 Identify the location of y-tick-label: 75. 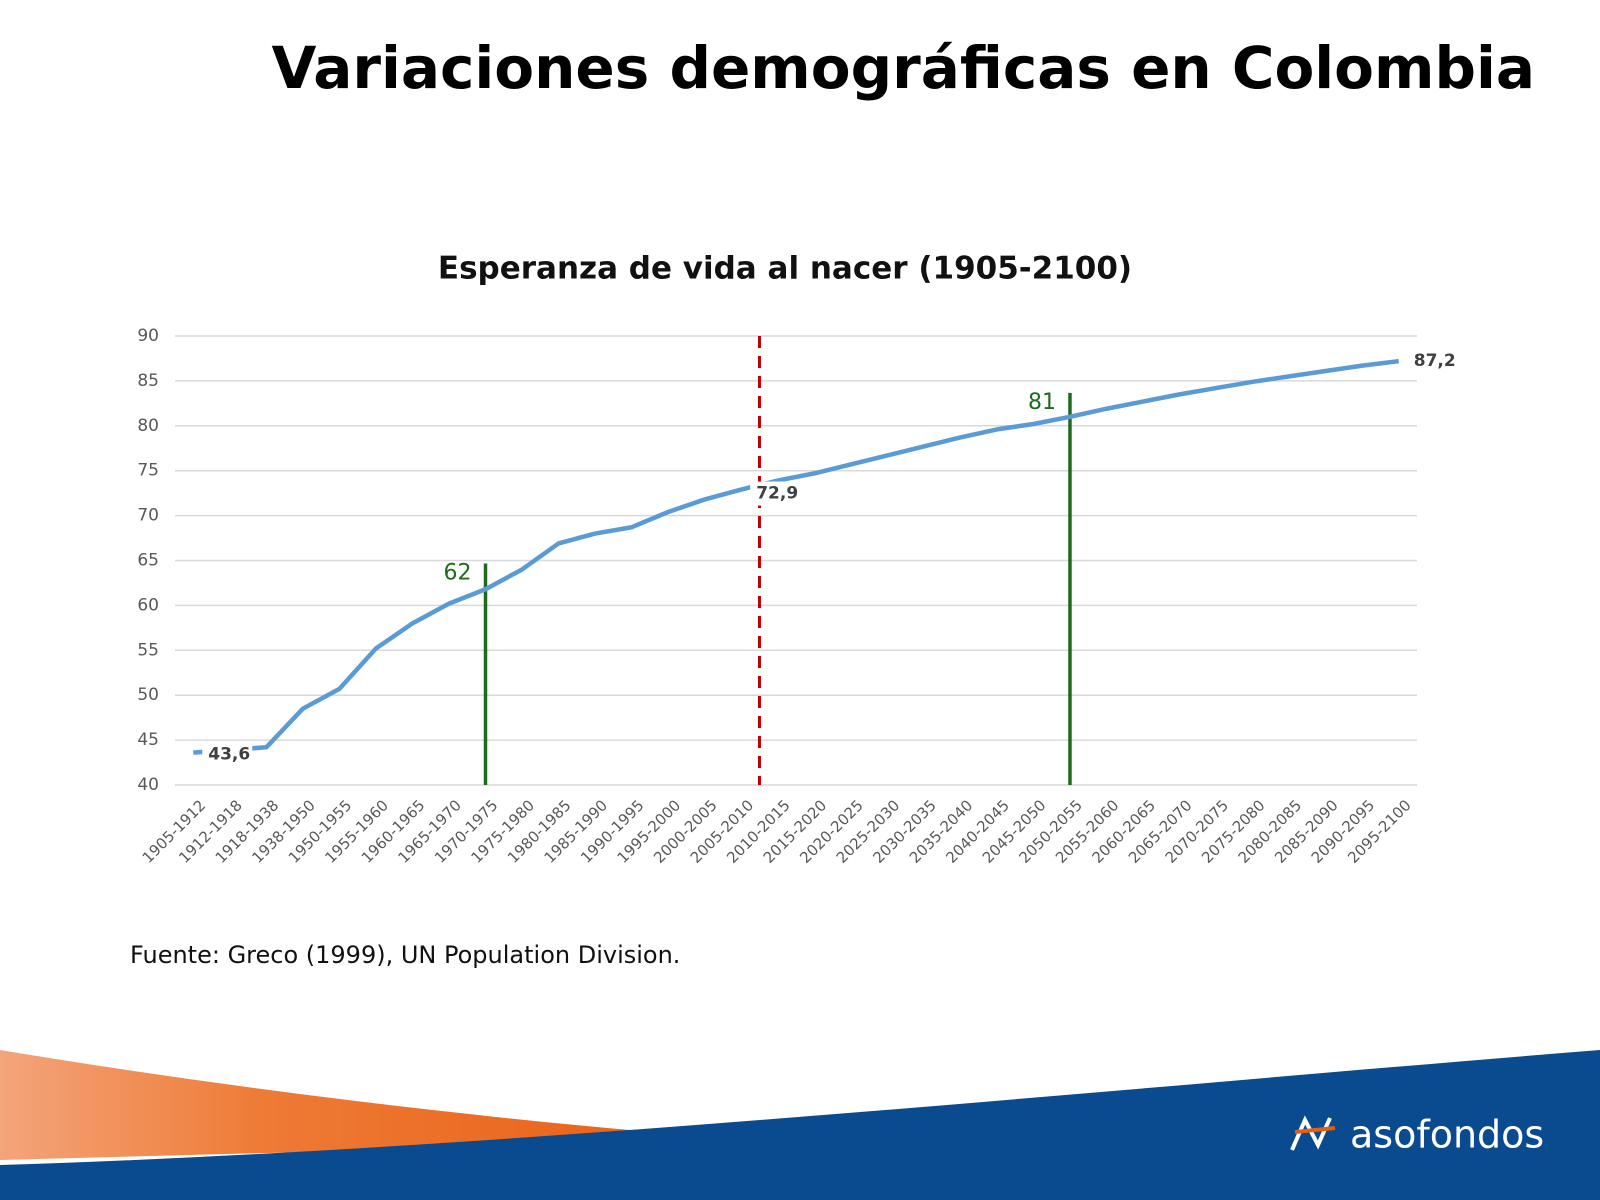
(148, 471).